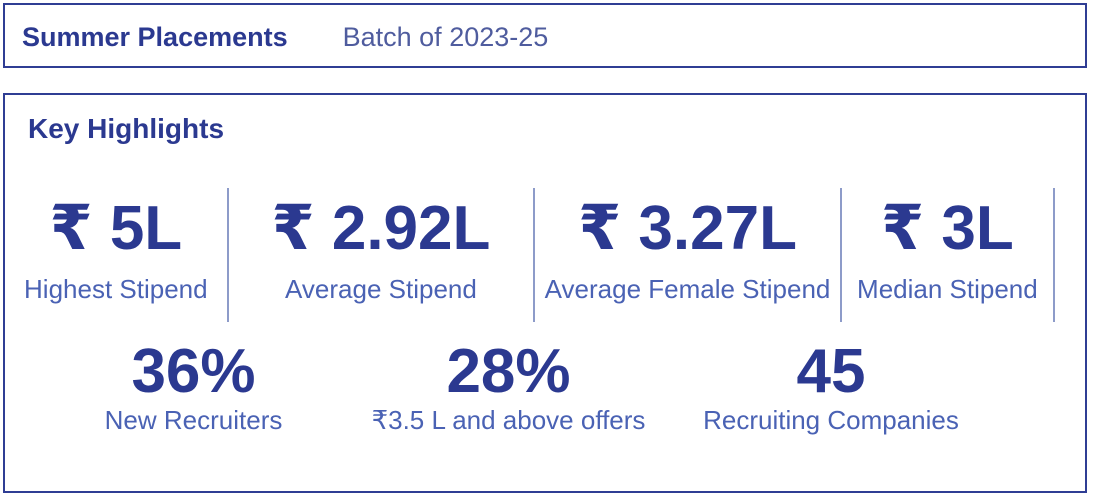 This screenshot has width=1100, height=493. What do you see at coordinates (947, 228) in the screenshot?
I see `stat-value: ₹ 3L` at bounding box center [947, 228].